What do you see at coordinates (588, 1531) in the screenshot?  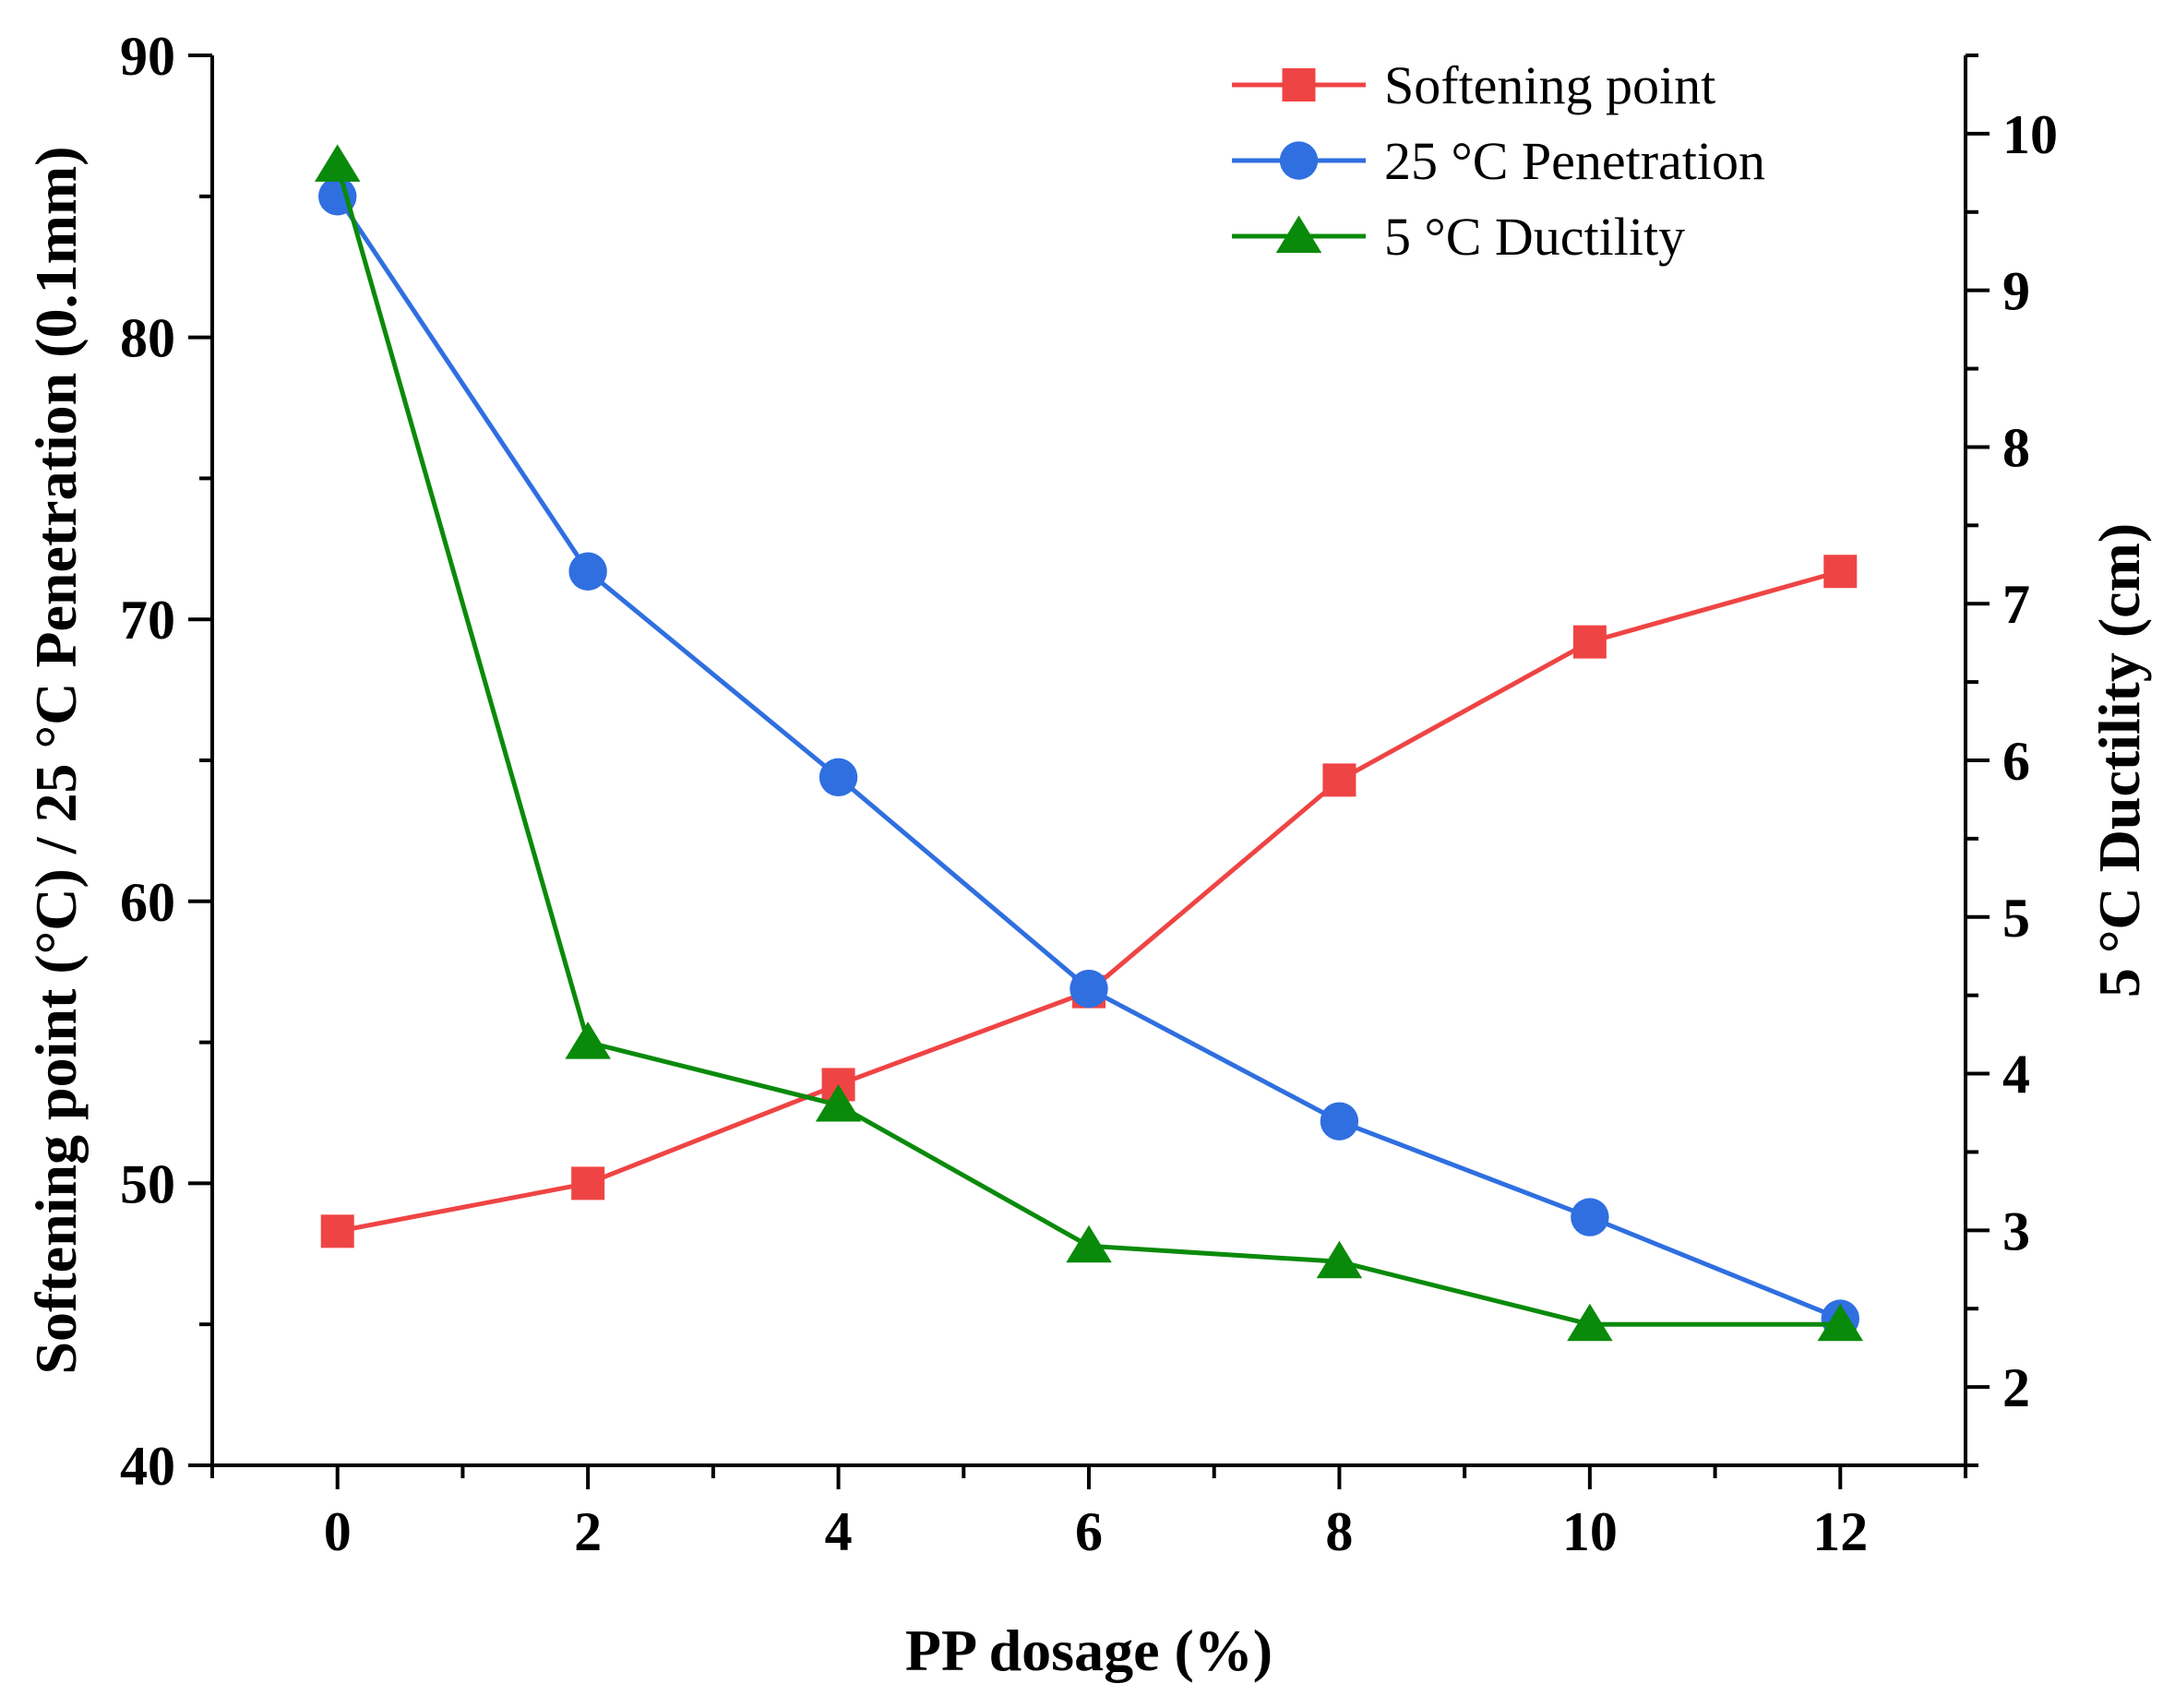 I see `x-tick-label: 2` at bounding box center [588, 1531].